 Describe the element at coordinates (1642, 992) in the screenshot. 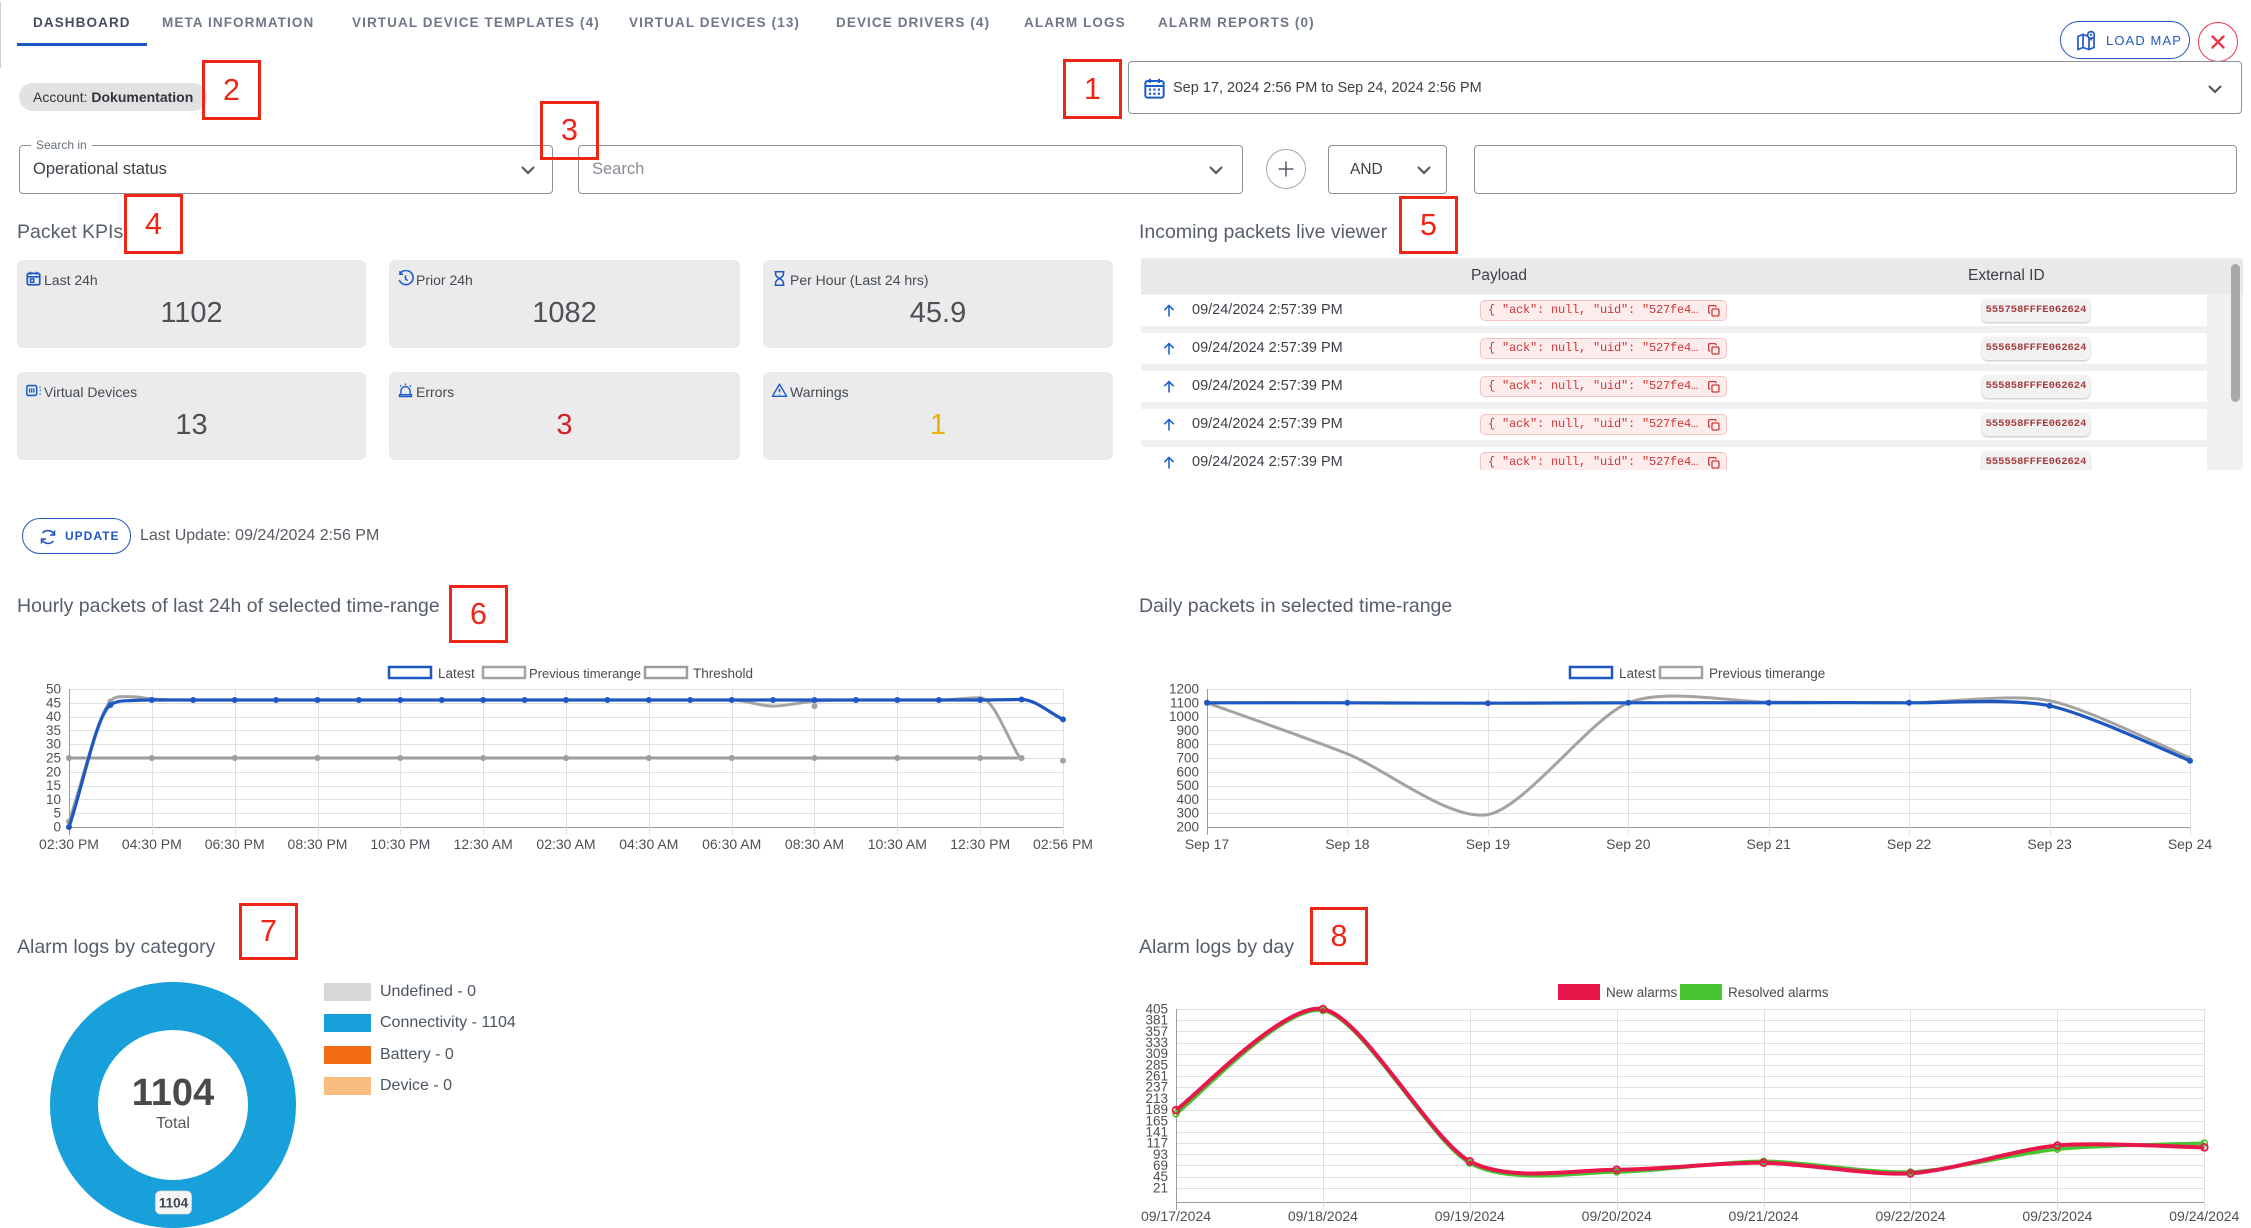

I see `svg-text: New alarms` at that location.